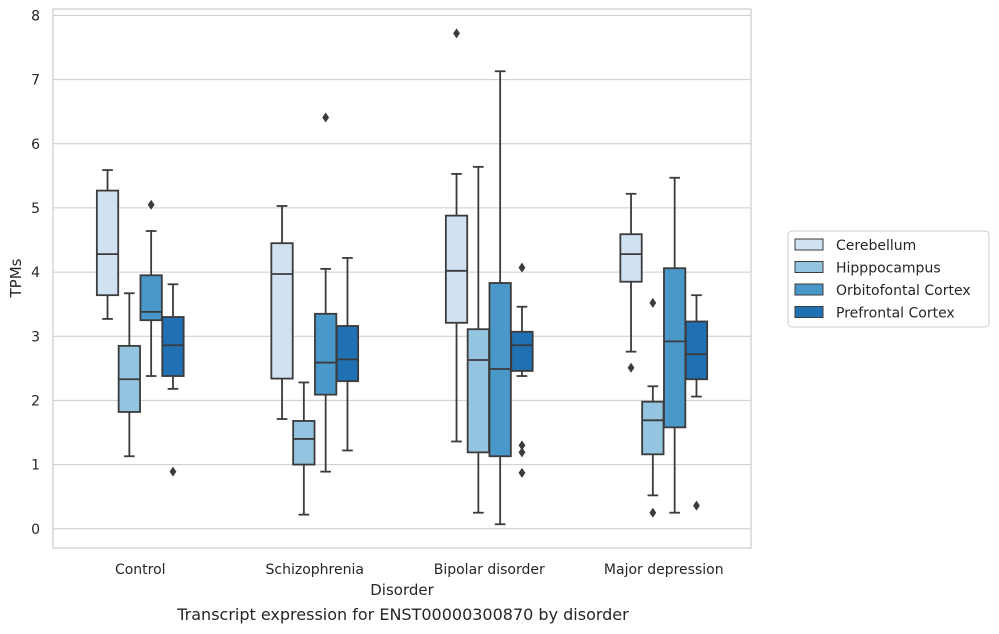  Describe the element at coordinates (35, 466) in the screenshot. I see `y-tick-label-1: 1` at that location.